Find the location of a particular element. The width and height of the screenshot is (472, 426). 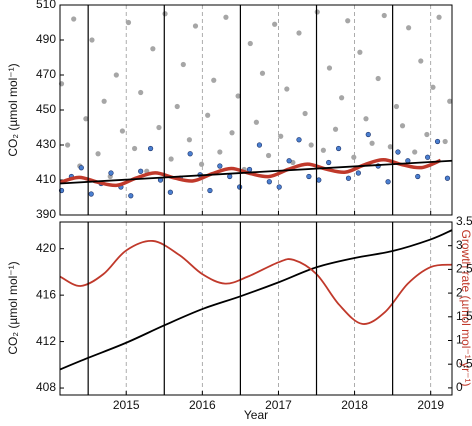

y2-tick-label: 2 is located at coordinates (459, 292).